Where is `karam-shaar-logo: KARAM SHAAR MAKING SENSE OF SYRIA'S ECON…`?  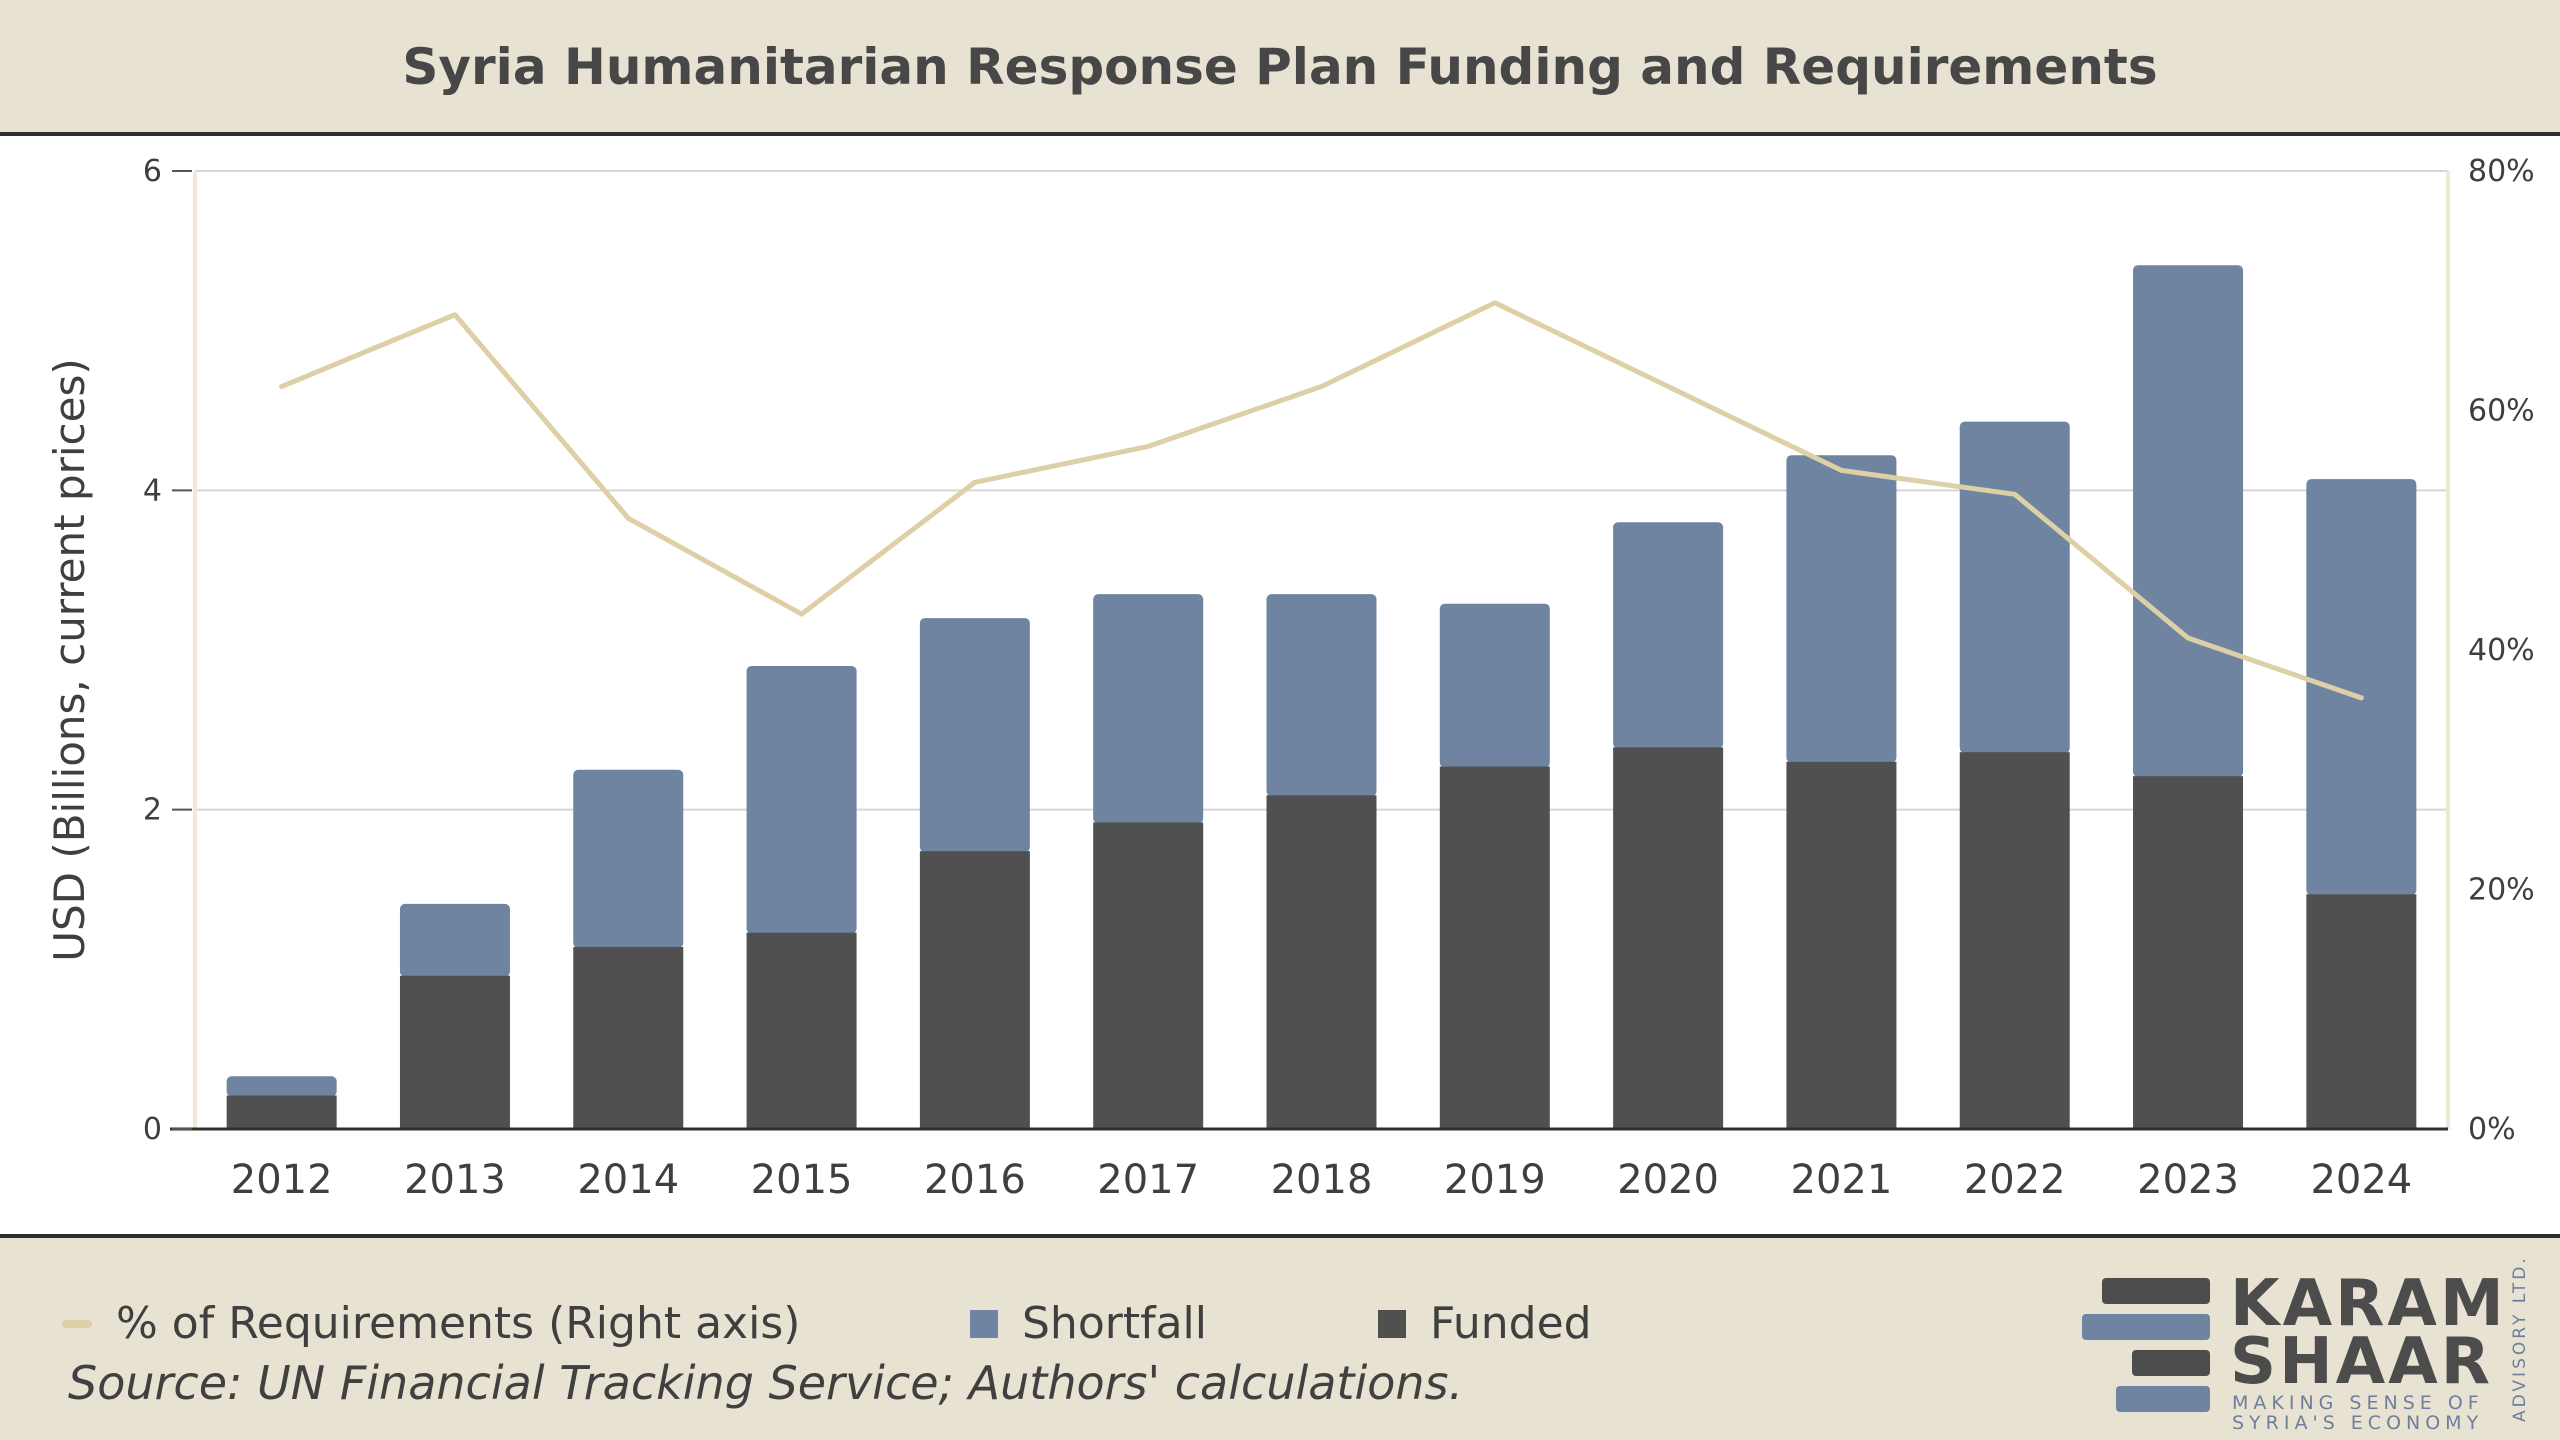
karam-shaar-logo: KARAM SHAAR MAKING SENSE OF SYRIA'S ECON… is located at coordinates (2310, 1344).